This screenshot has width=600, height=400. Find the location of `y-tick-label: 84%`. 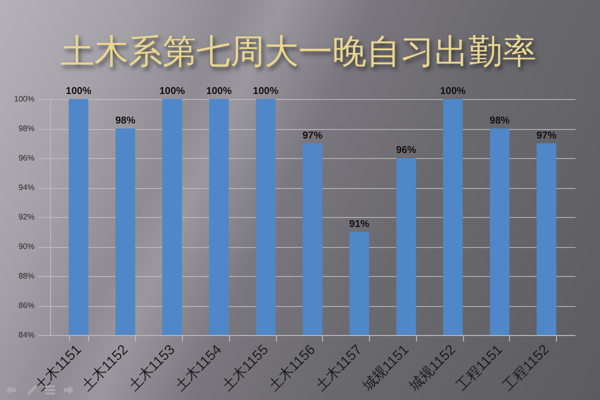

y-tick-label: 84% is located at coordinates (26, 335).